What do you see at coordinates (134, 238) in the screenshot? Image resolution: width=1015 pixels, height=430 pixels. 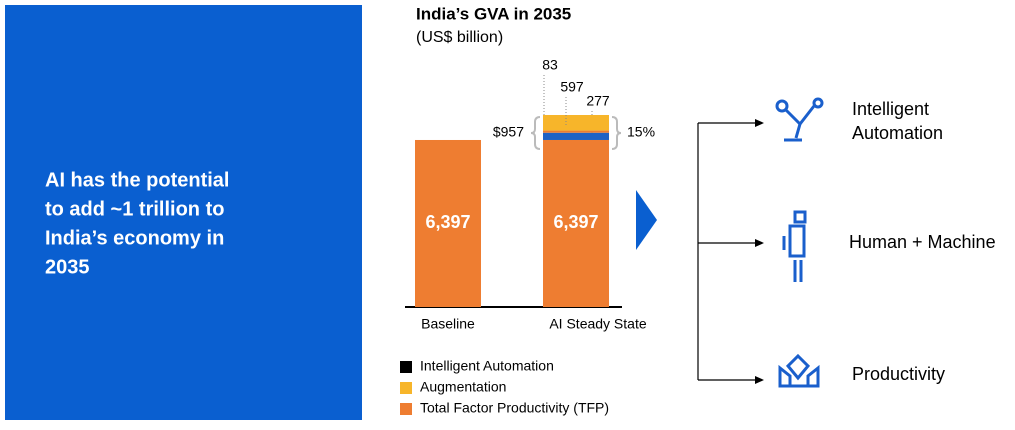 I see `panel-text: India’s economy in` at bounding box center [134, 238].